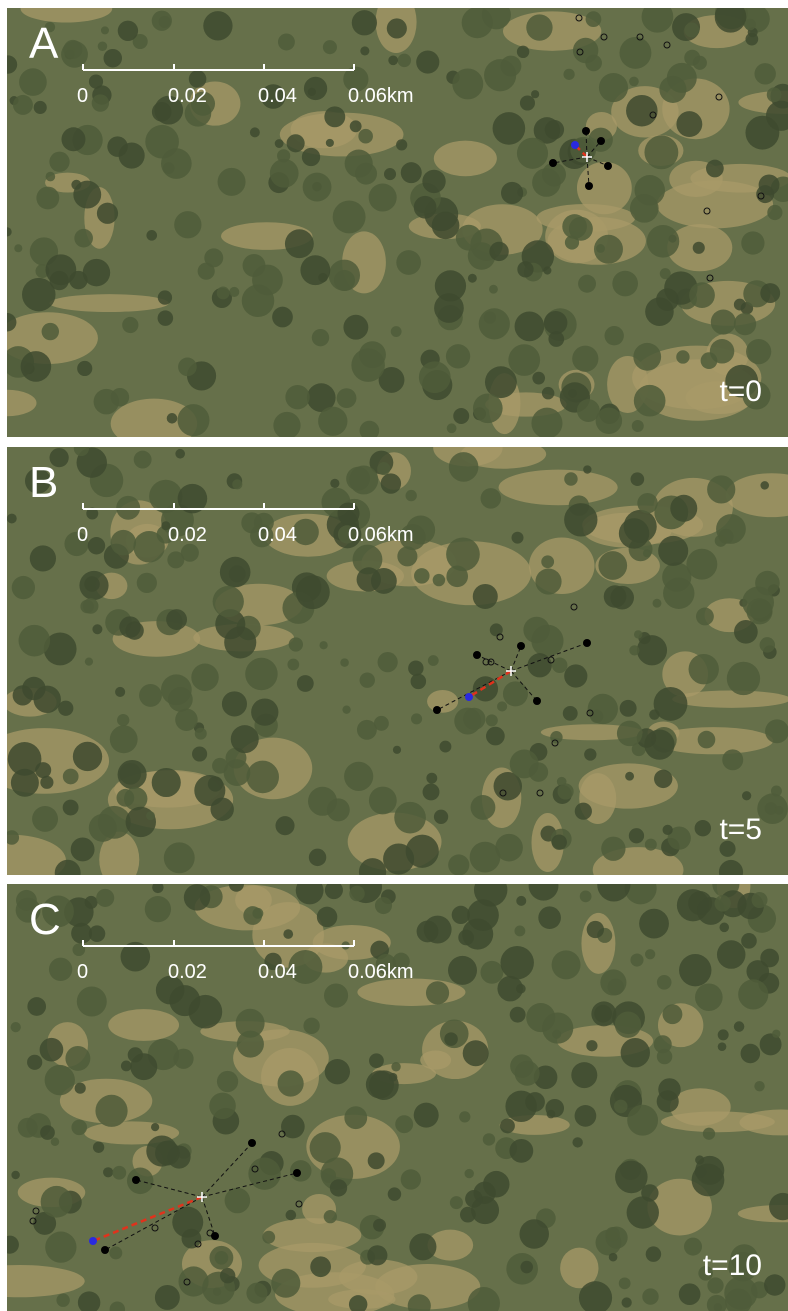 This screenshot has width=788, height=1311. Describe the element at coordinates (43, 482) in the screenshot. I see `panel-label: B` at that location.